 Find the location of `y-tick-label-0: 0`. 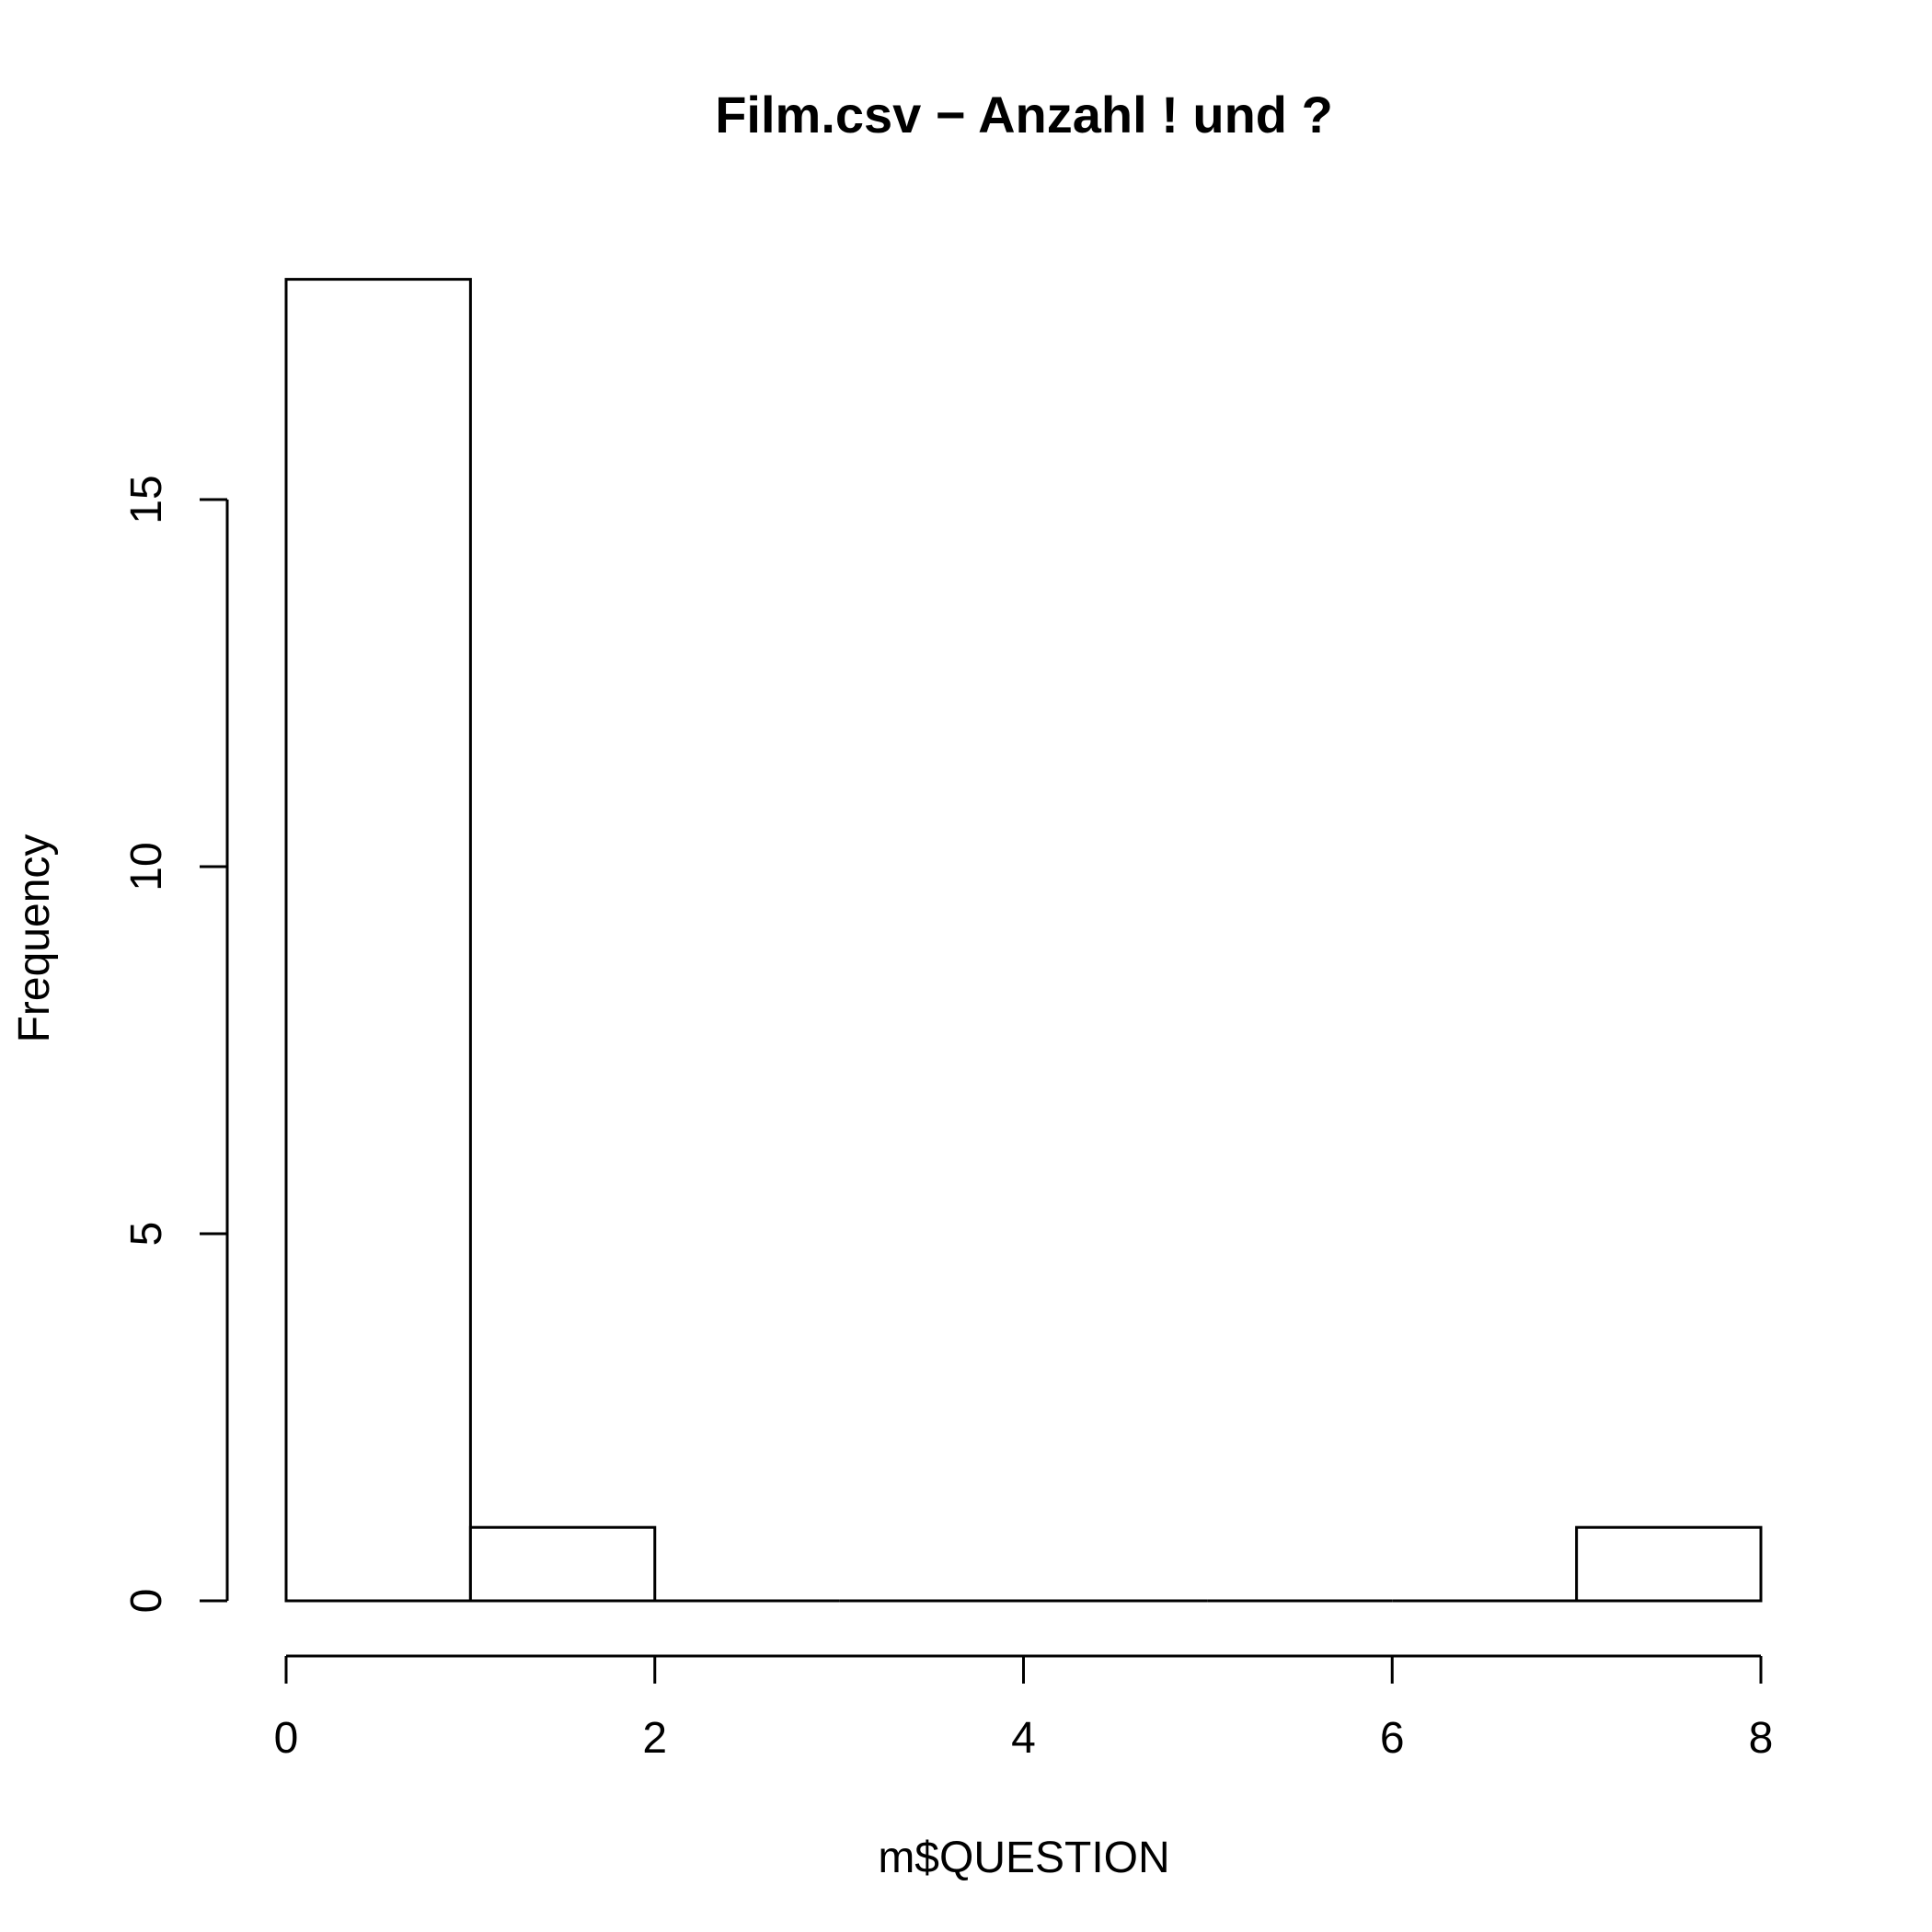

y-tick-label-0: 0 is located at coordinates (146, 1601).